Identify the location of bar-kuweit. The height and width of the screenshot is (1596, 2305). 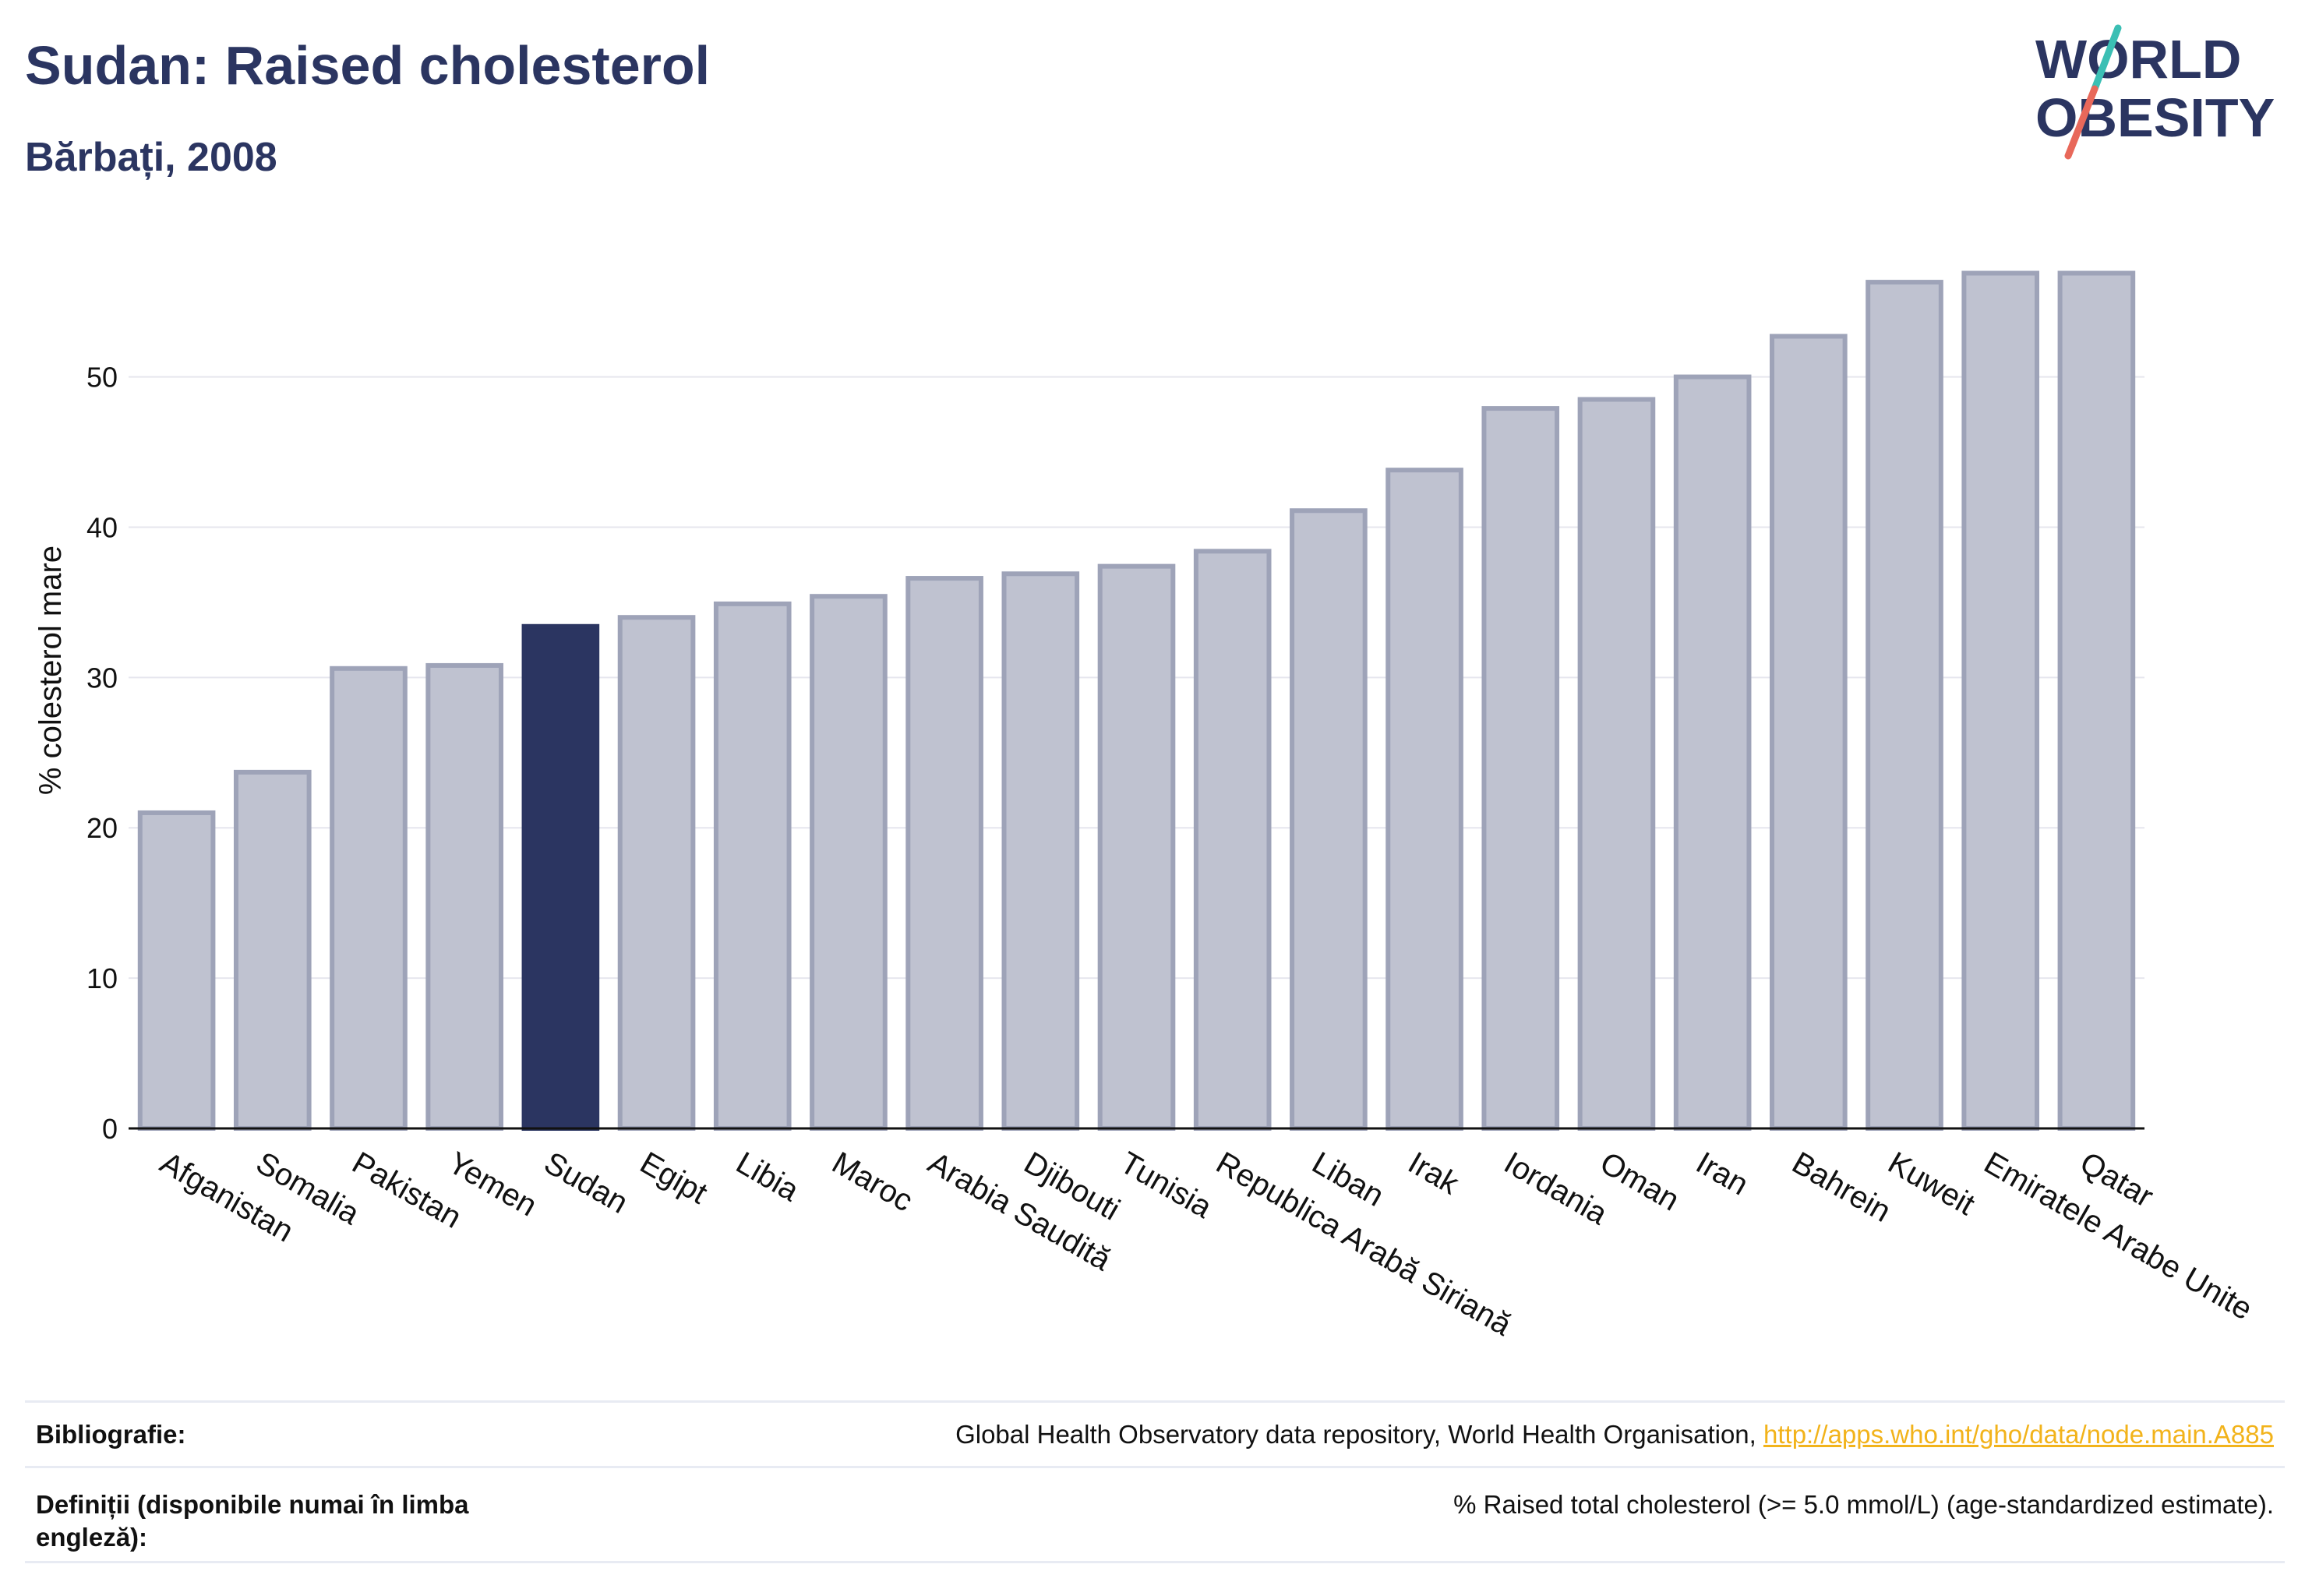
(1905, 705).